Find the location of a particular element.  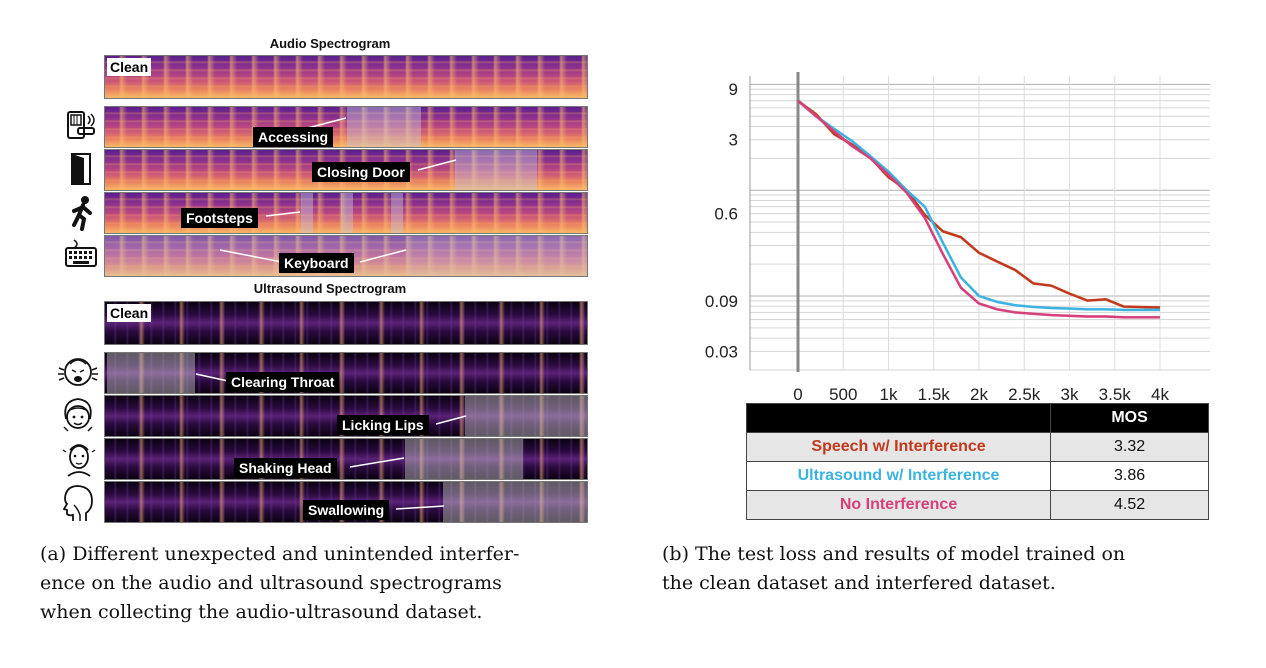

man-face-icon is located at coordinates (79, 460).